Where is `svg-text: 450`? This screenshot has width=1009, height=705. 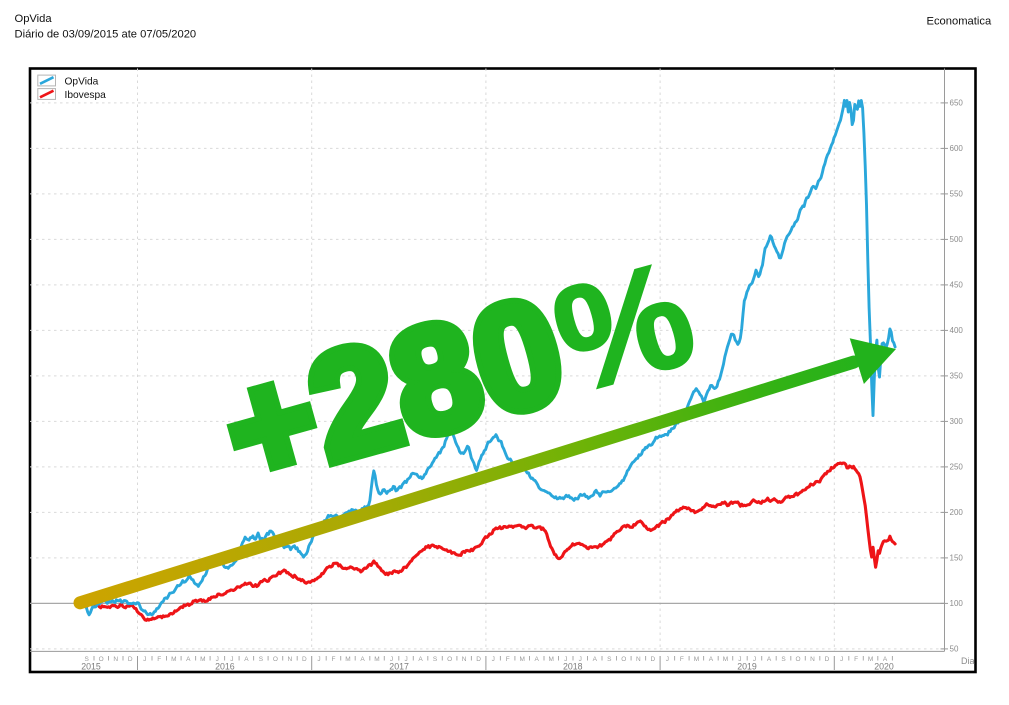 svg-text: 450 is located at coordinates (957, 285).